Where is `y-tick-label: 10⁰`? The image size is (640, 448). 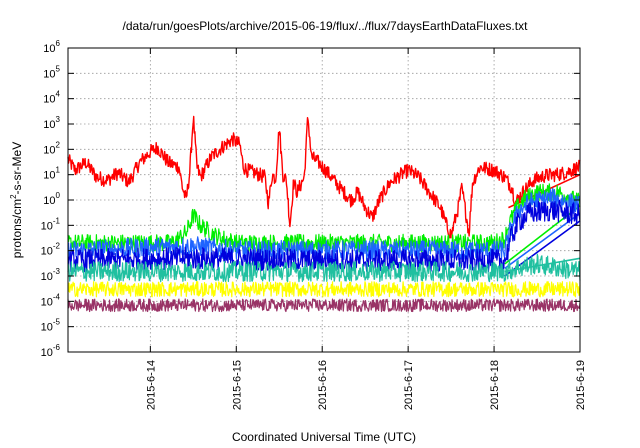
y-tick-label: 10⁰ is located at coordinates (51, 199).